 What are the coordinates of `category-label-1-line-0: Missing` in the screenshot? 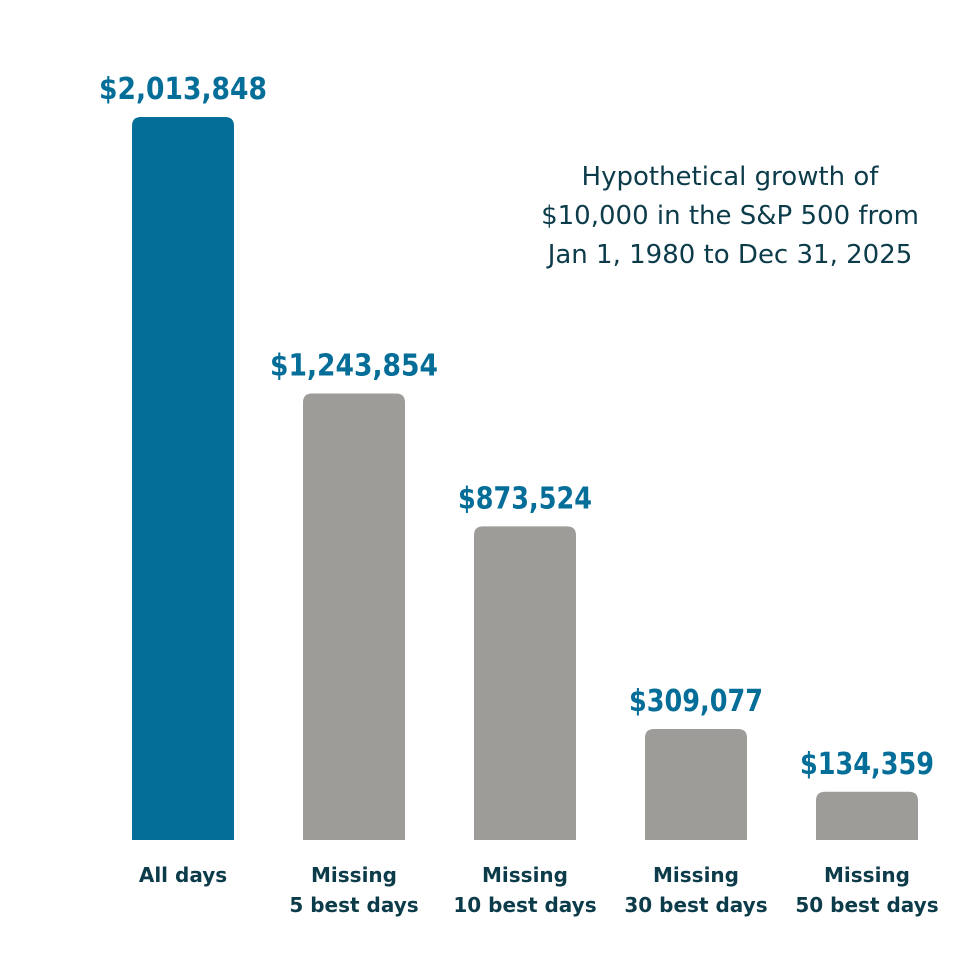 It's located at (354, 875).